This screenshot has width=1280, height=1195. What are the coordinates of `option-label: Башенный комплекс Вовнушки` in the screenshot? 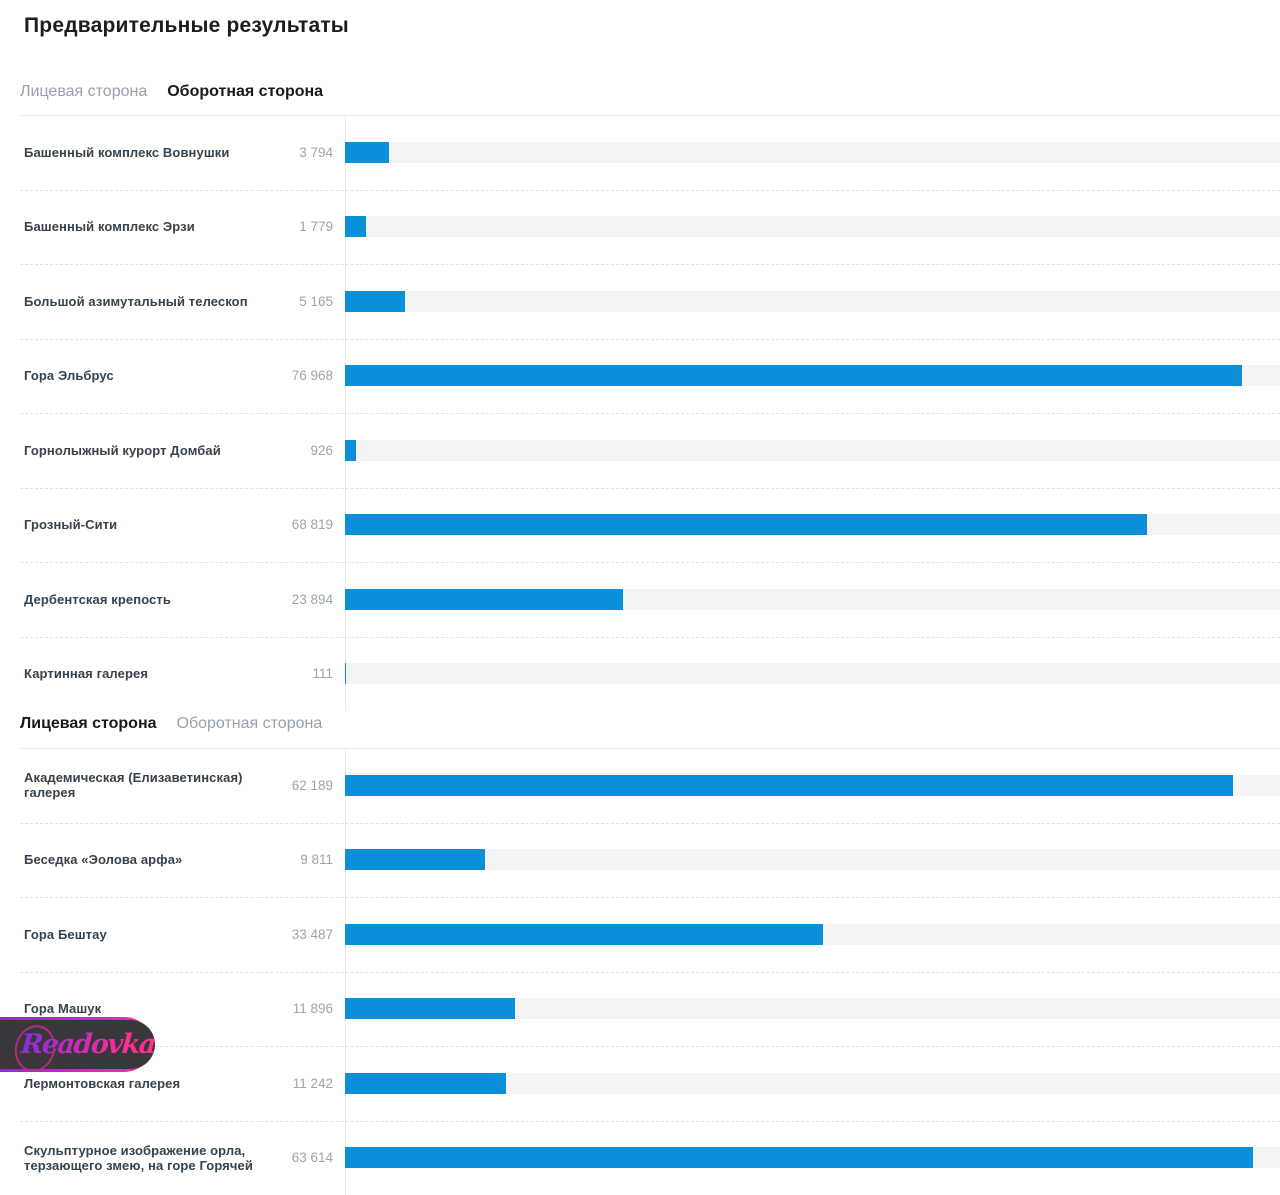 It's located at (145, 152).